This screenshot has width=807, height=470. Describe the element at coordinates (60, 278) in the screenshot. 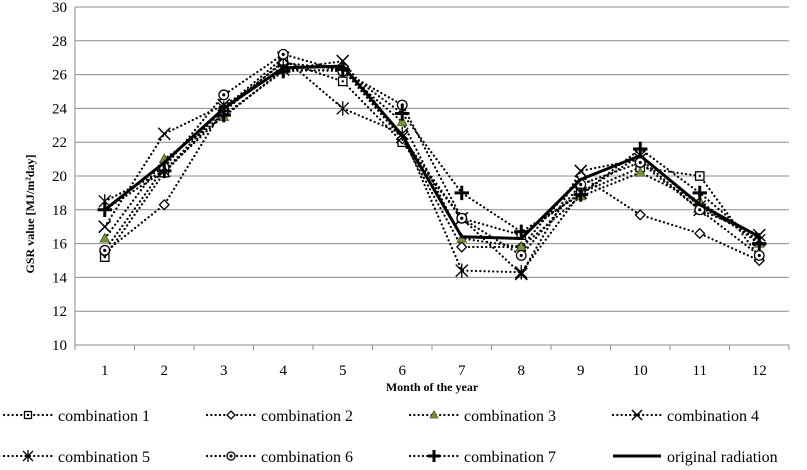

I see `y-tick-label: 14` at that location.